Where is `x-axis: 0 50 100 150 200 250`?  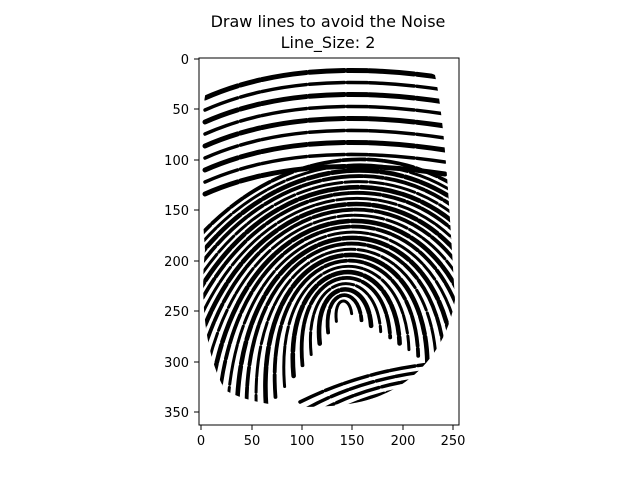 x-axis: 0 50 100 150 200 250 is located at coordinates (331, 437).